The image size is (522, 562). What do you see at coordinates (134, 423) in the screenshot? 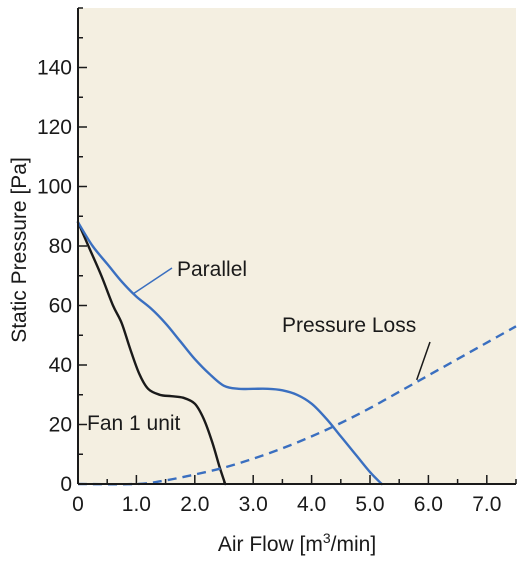
I see `annotation-fan-1-unit: Fan 1 unit` at bounding box center [134, 423].